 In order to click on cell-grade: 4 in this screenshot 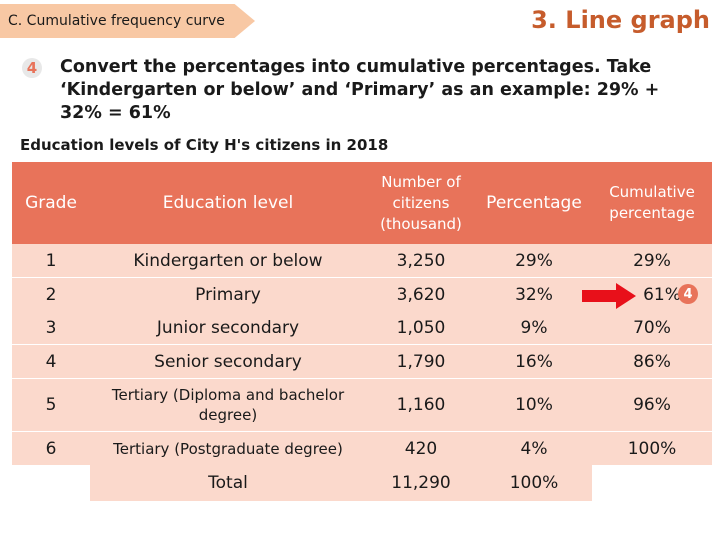, I will do `click(51, 361)`.